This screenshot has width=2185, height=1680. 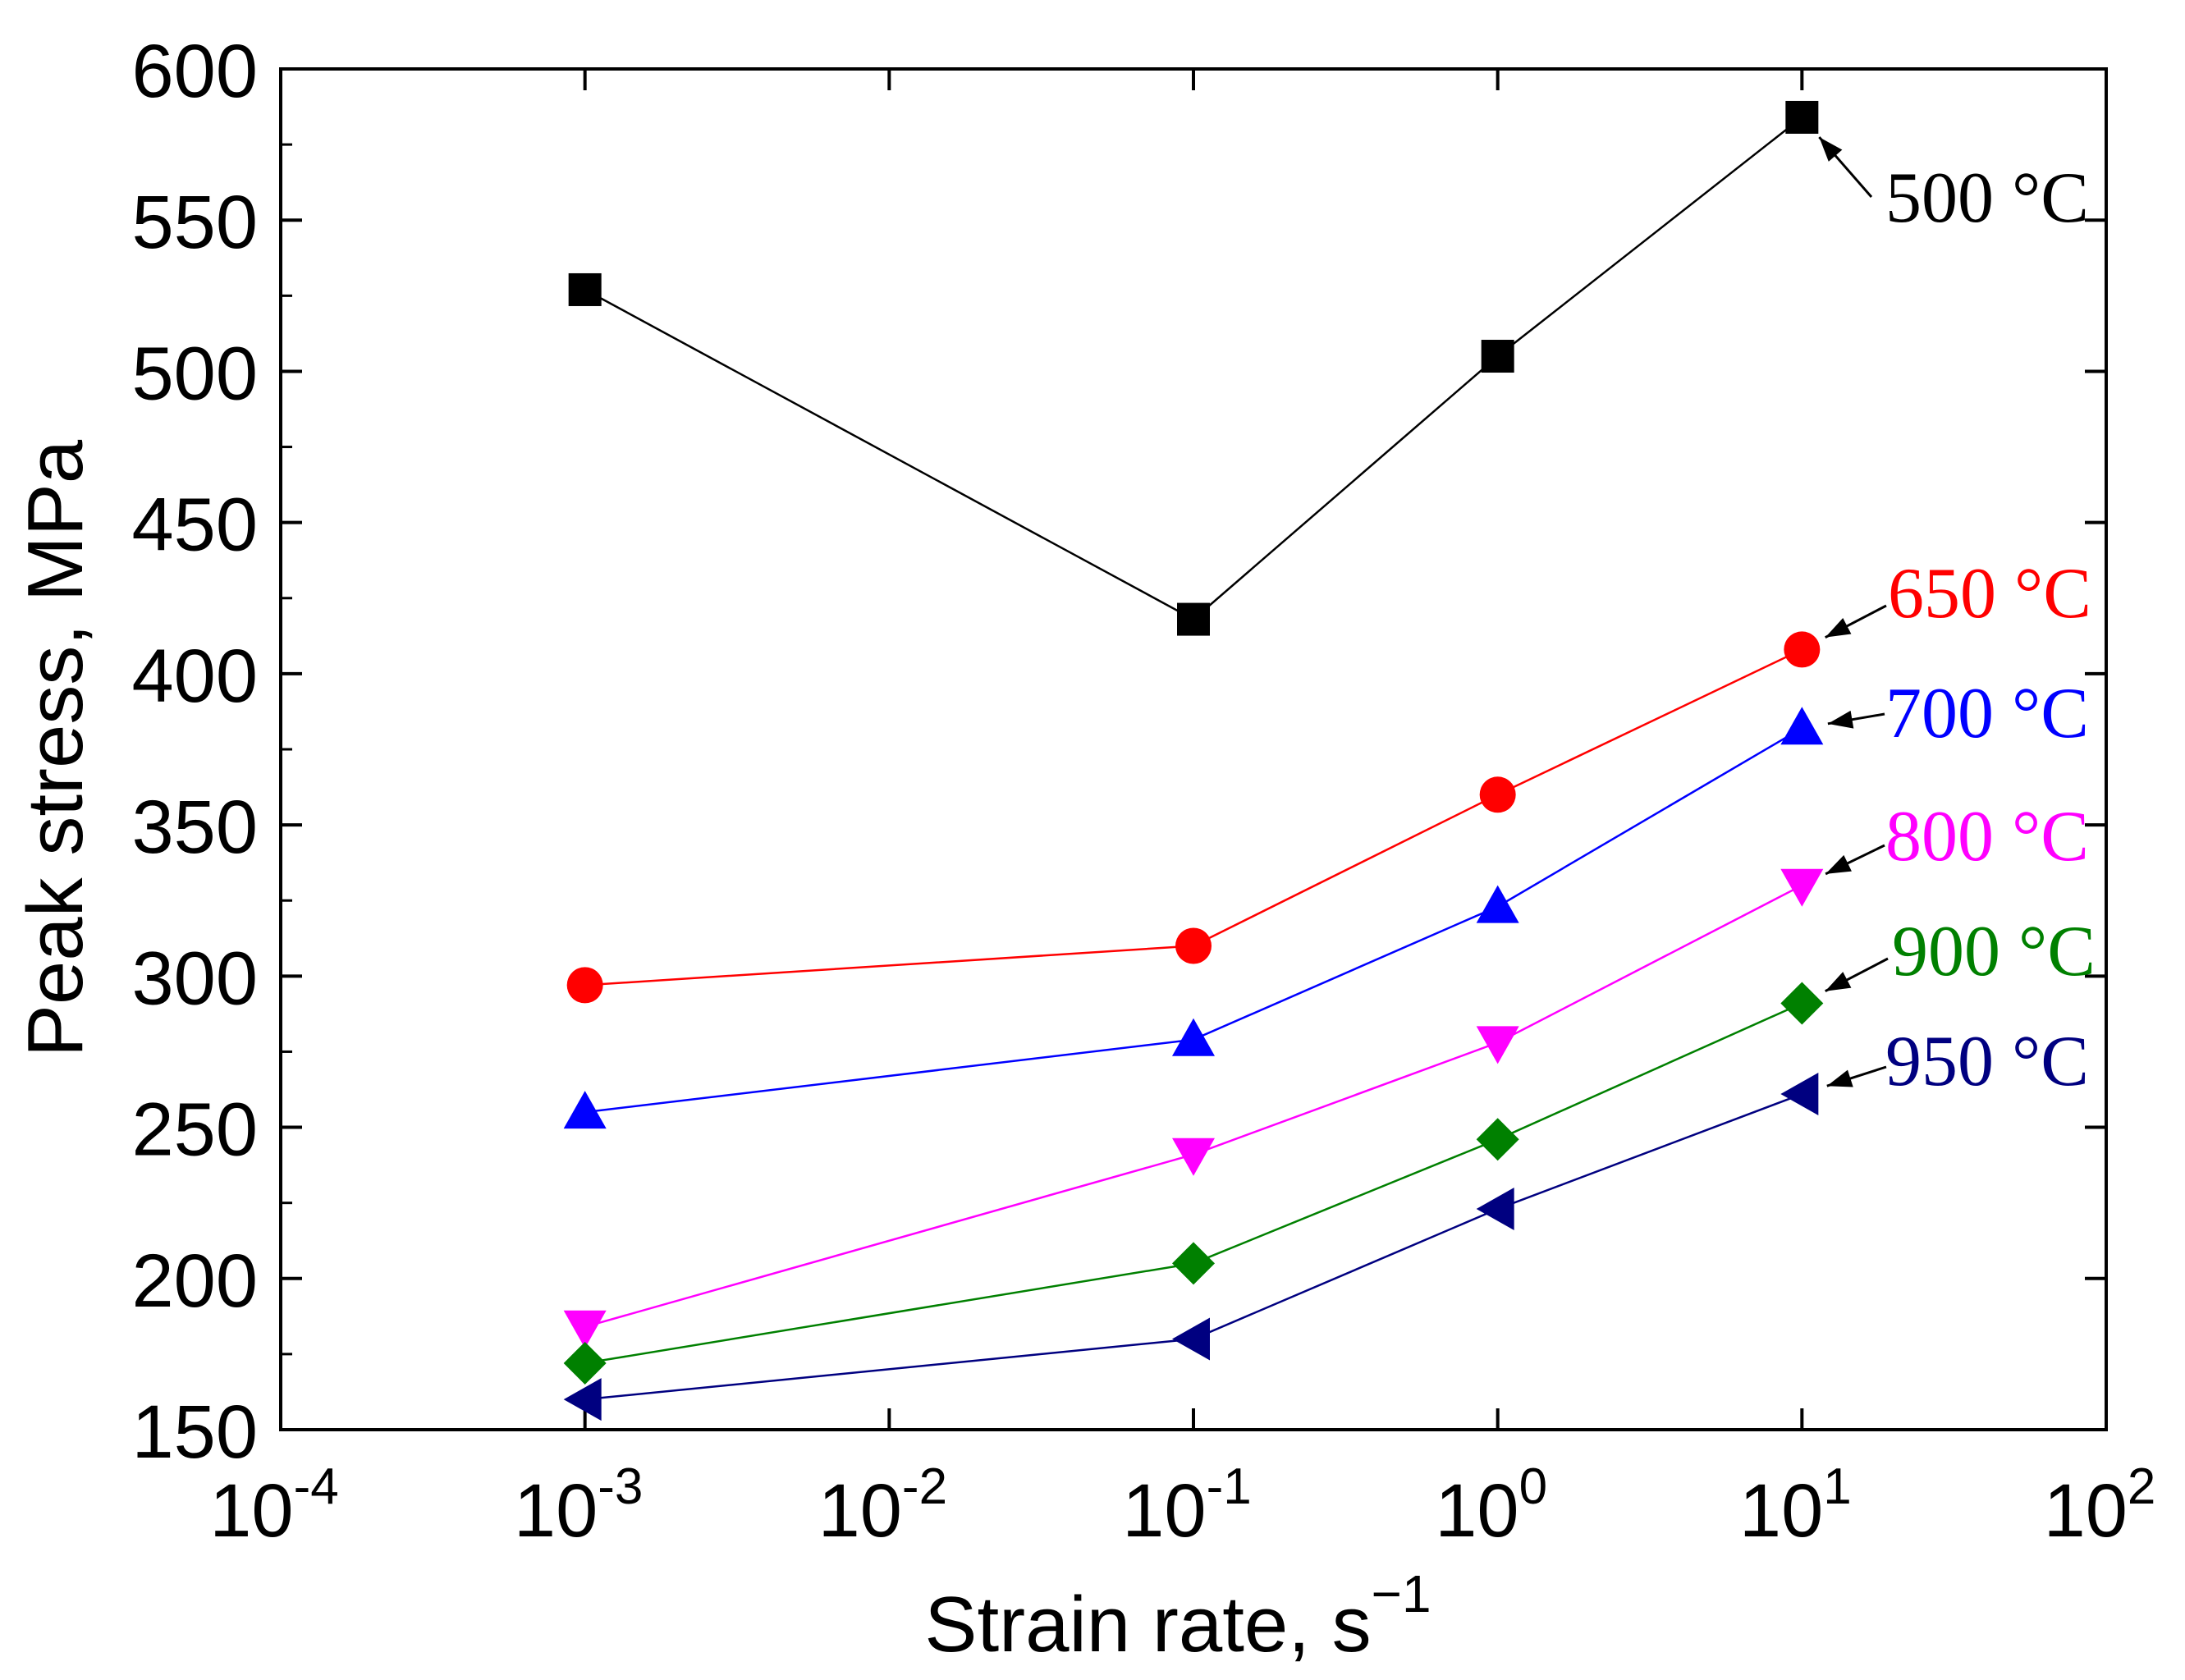 What do you see at coordinates (195, 373) in the screenshot?
I see `y-tick-label: 500` at bounding box center [195, 373].